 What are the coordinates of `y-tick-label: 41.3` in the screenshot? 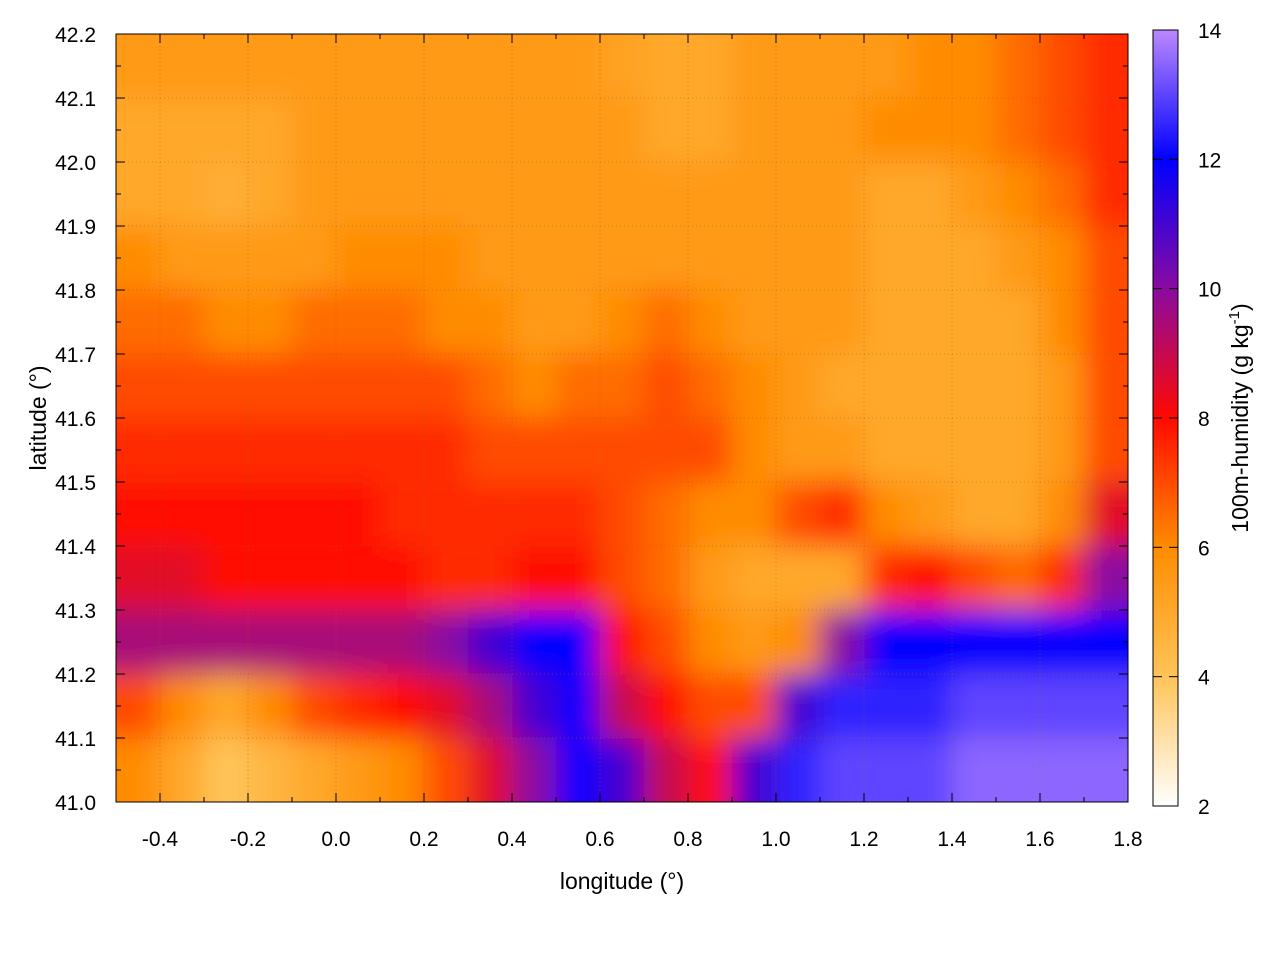 It's located at (75, 611).